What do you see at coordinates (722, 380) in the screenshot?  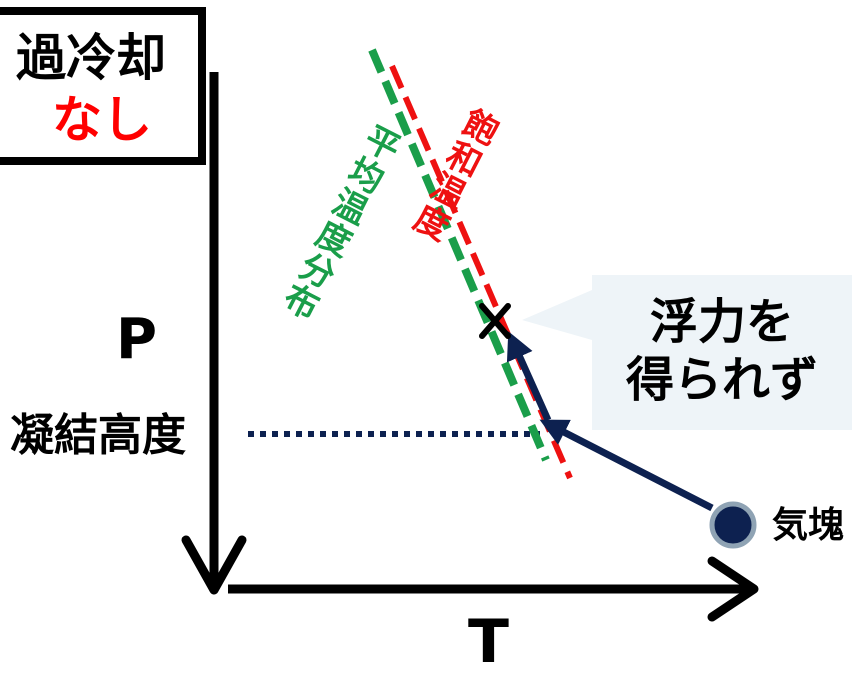 I see `callout-line2: 得られず` at bounding box center [722, 380].